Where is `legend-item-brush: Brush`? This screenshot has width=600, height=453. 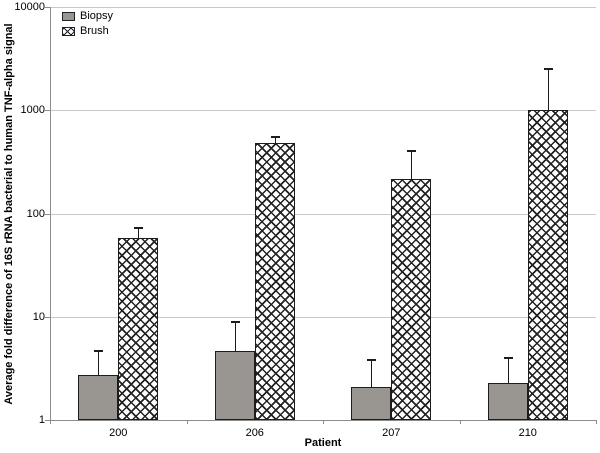
legend-item-brush: Brush is located at coordinates (87, 31).